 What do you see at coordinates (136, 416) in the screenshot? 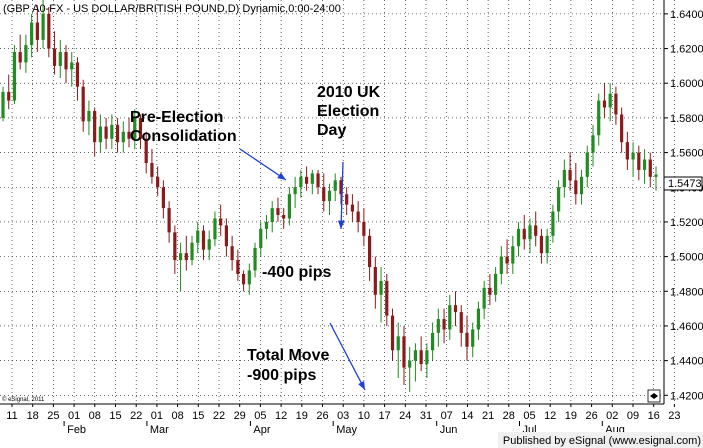
I see `x-day-label: 22` at bounding box center [136, 416].